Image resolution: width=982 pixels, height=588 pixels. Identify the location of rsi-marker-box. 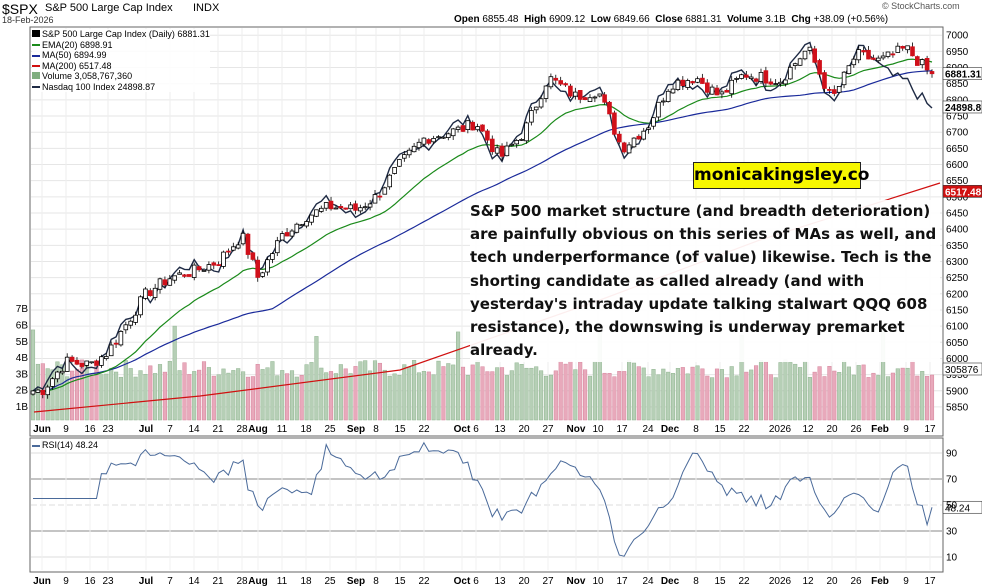
(962, 507).